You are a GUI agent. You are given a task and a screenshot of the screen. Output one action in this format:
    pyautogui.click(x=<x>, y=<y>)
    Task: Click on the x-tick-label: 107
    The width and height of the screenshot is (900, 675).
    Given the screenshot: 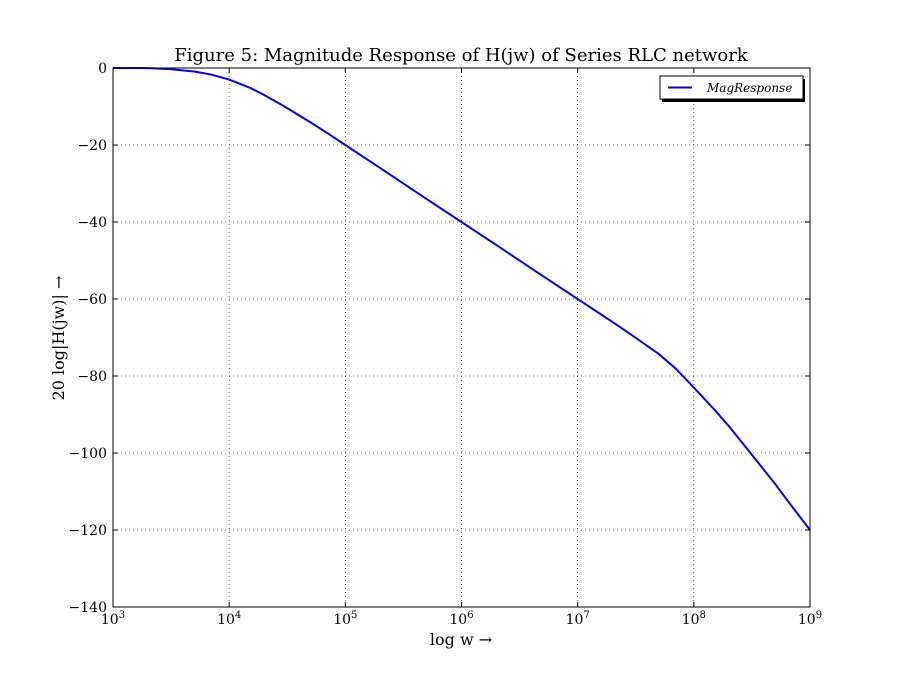 What is the action you would take?
    pyautogui.click(x=578, y=619)
    